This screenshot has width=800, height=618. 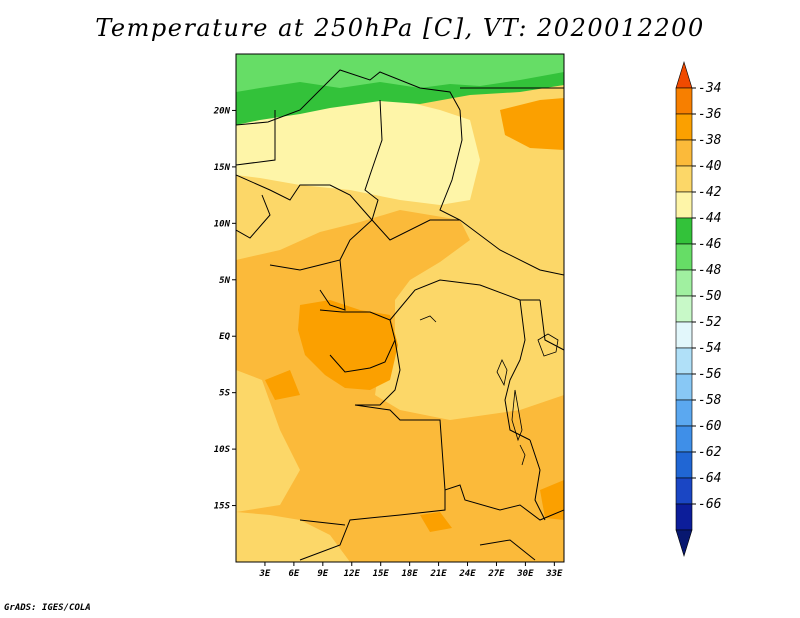 What do you see at coordinates (410, 574) in the screenshot?
I see `lon-tick-label: 18E` at bounding box center [410, 574].